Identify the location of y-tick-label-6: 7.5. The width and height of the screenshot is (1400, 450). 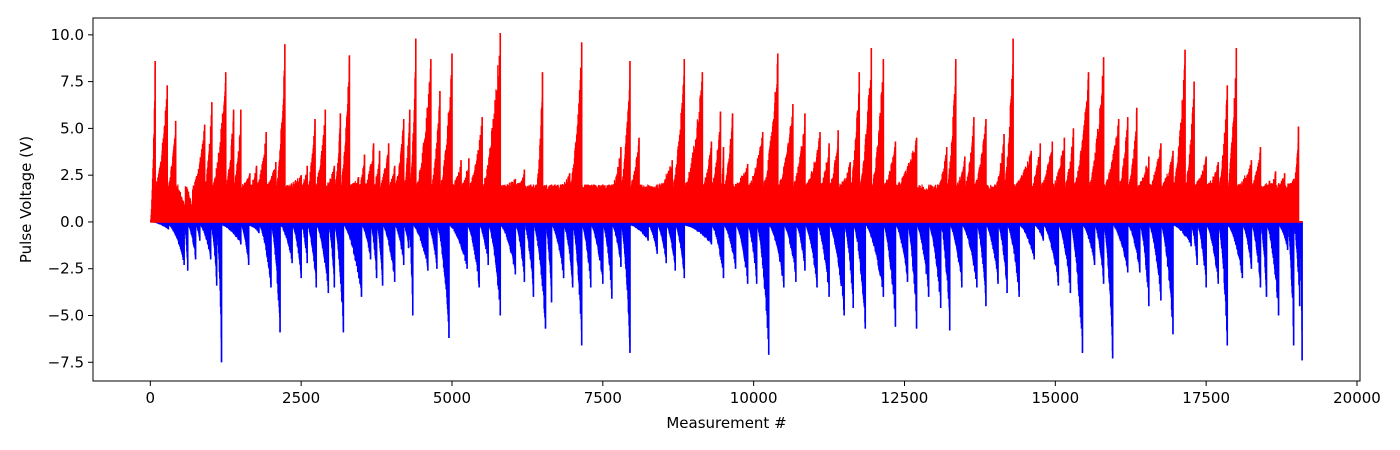
(72, 82).